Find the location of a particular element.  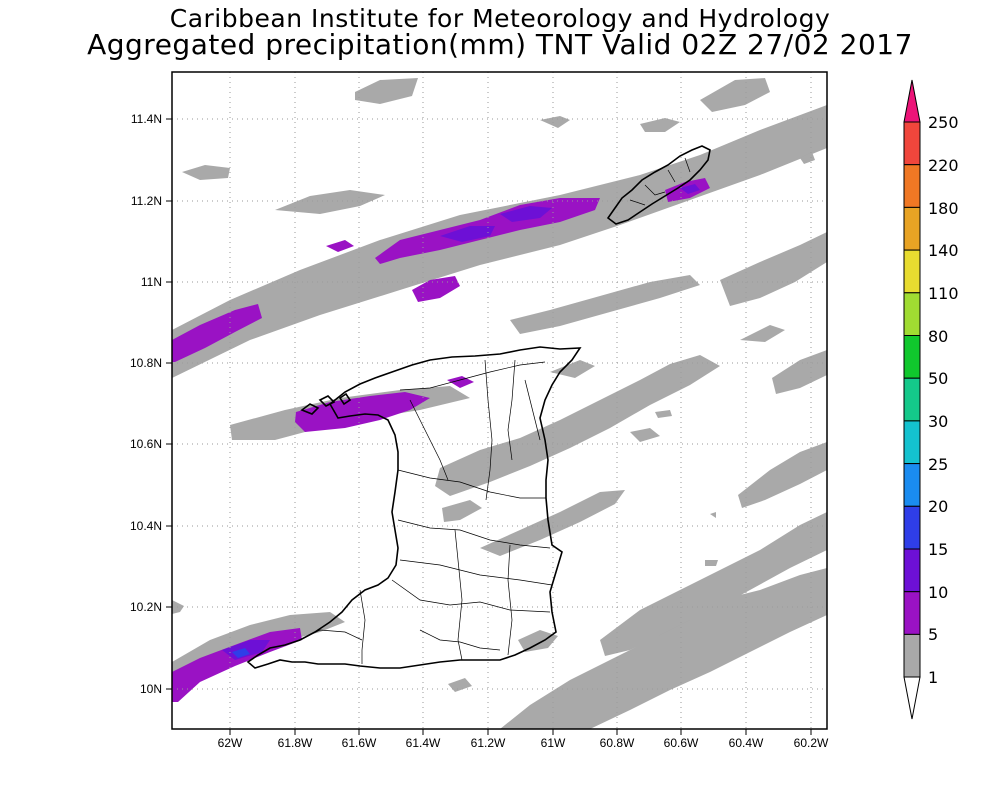

colorbar-label: 5 is located at coordinates (933, 634).